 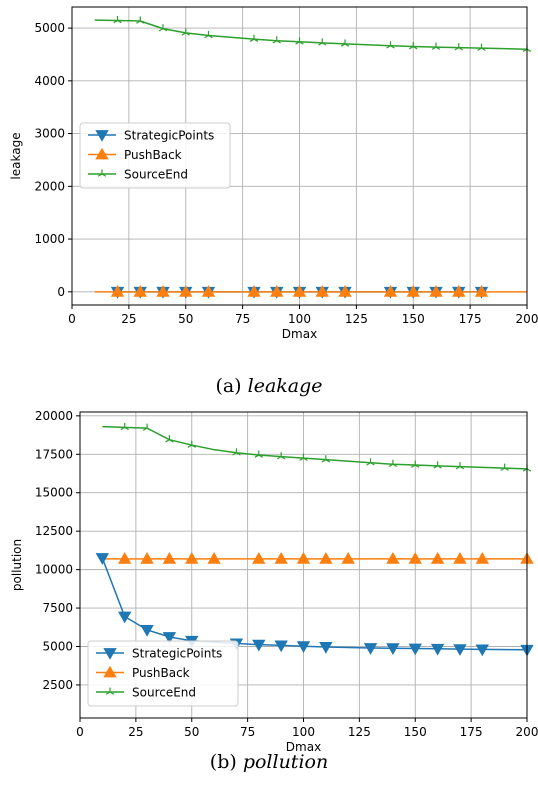 What do you see at coordinates (242, 319) in the screenshot?
I see `x-tick-label: 75` at bounding box center [242, 319].